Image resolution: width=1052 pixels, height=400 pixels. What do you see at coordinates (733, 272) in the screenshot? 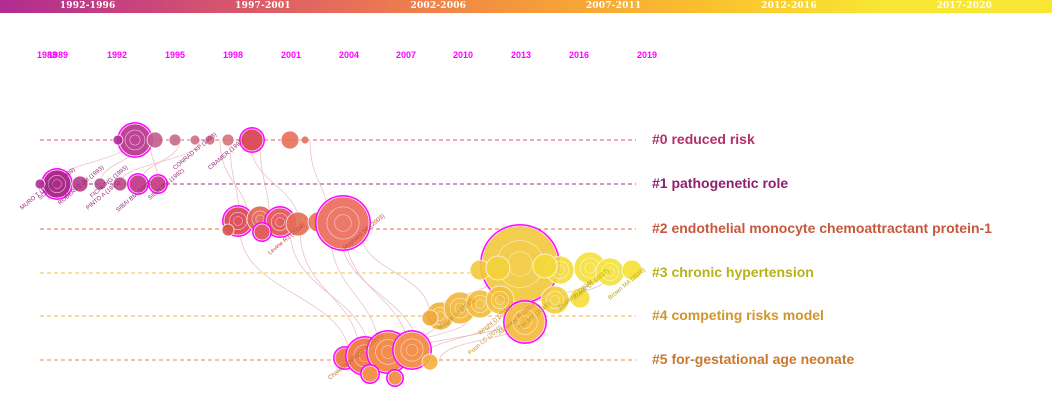
I see `cluster-label-3: #3 chronic hypertension` at bounding box center [733, 272].